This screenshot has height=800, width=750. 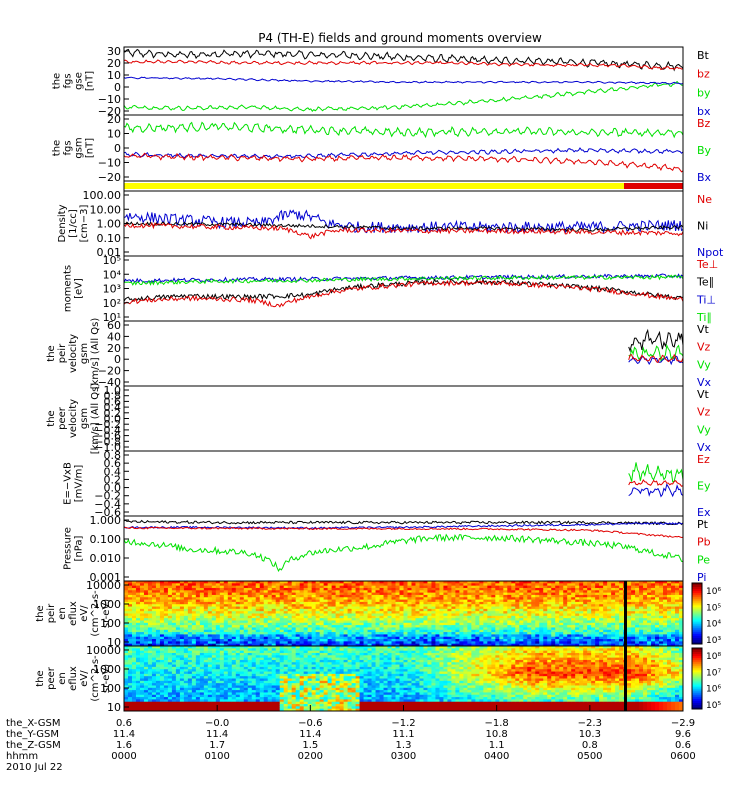 What do you see at coordinates (90, 81) in the screenshot?
I see `y-axis-label-line: [nT]` at bounding box center [90, 81].